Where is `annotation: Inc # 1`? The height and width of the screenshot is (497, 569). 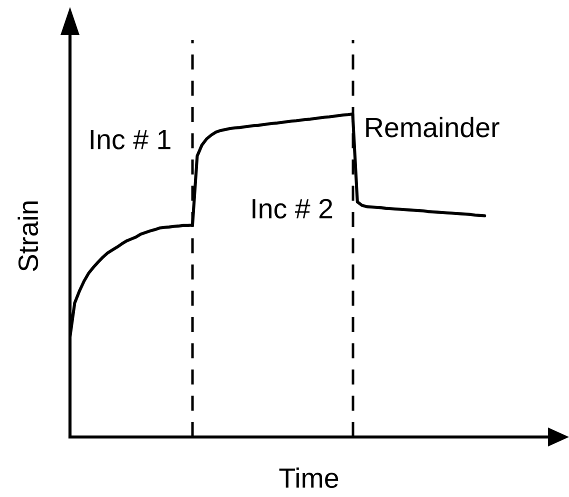
annotation: Inc # 1 is located at coordinates (130, 140).